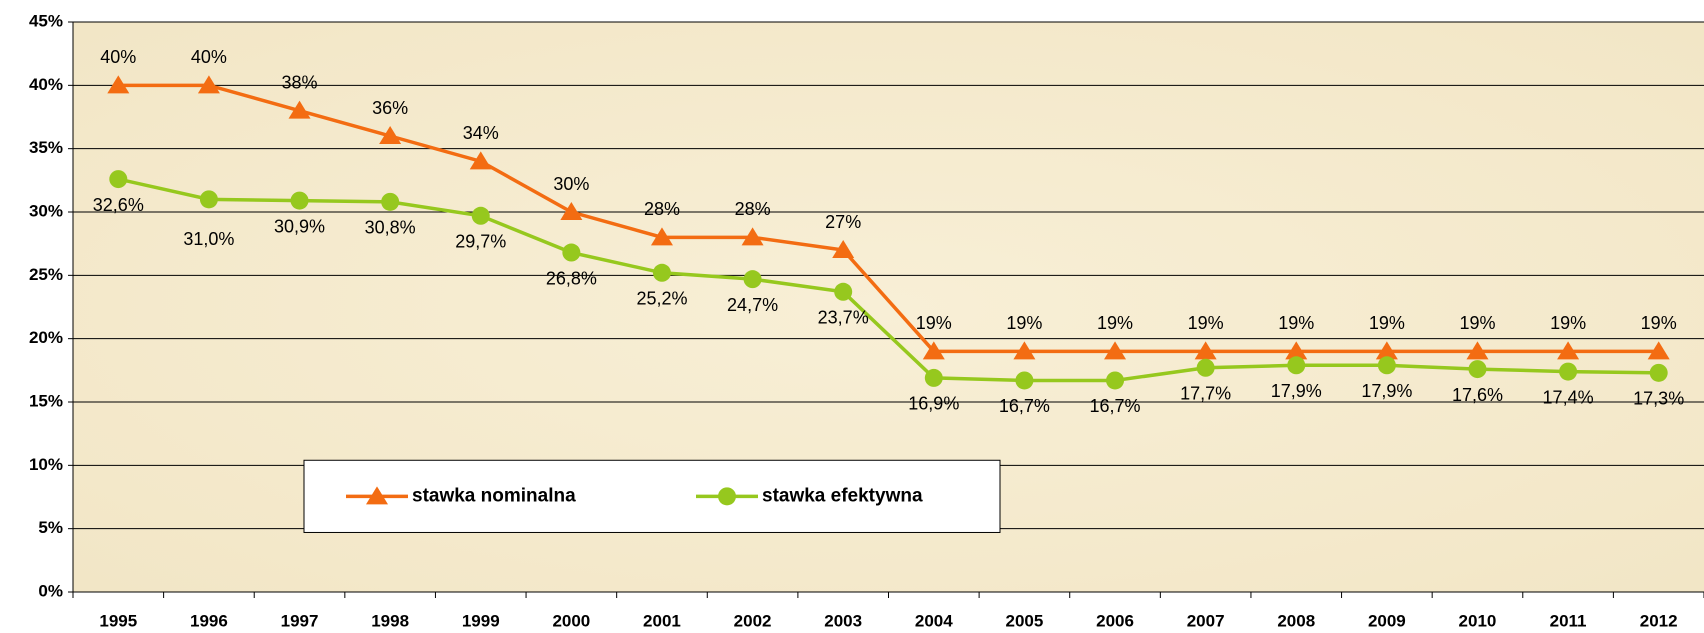  I want to click on data-label: 24,7%, so click(752, 305).